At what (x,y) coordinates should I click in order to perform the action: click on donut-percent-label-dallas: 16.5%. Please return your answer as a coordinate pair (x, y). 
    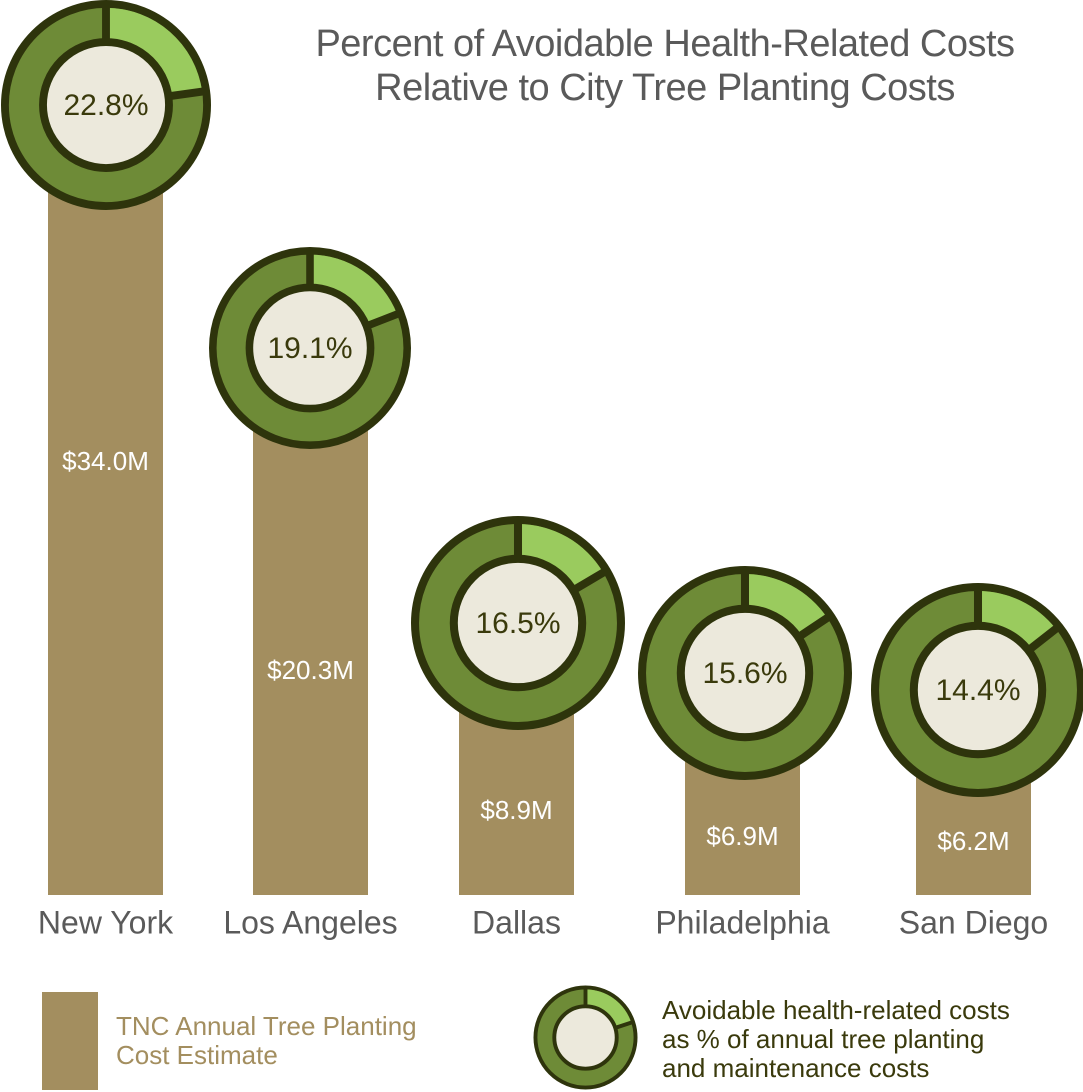
    Looking at the image, I should click on (517, 623).